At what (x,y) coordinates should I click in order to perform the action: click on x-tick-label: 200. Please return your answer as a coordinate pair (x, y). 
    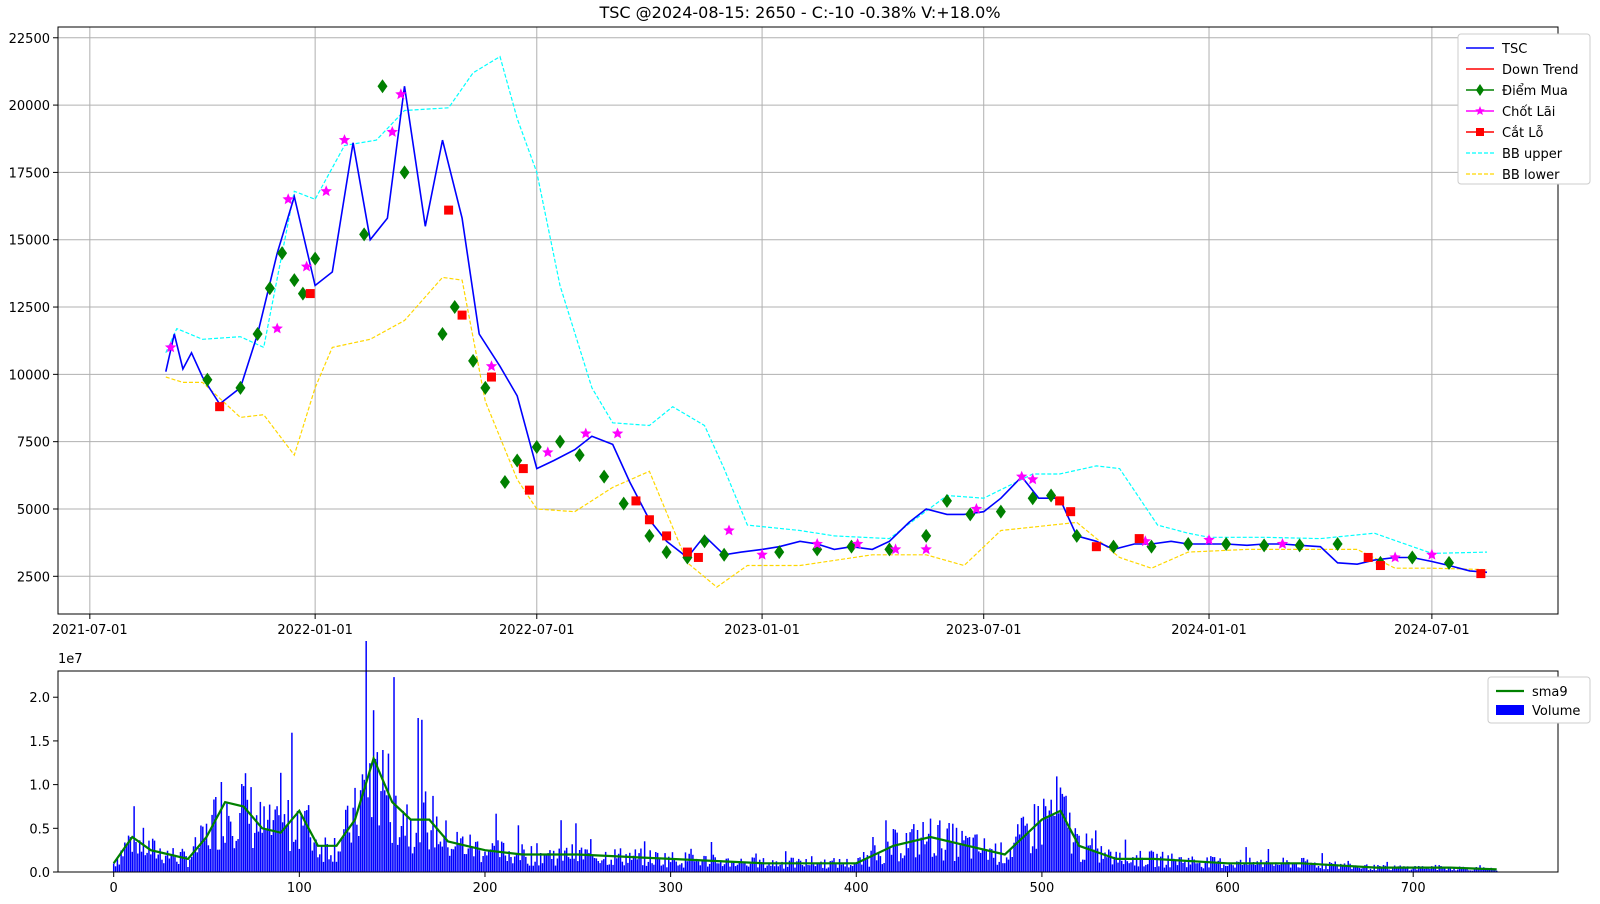
    Looking at the image, I should click on (485, 888).